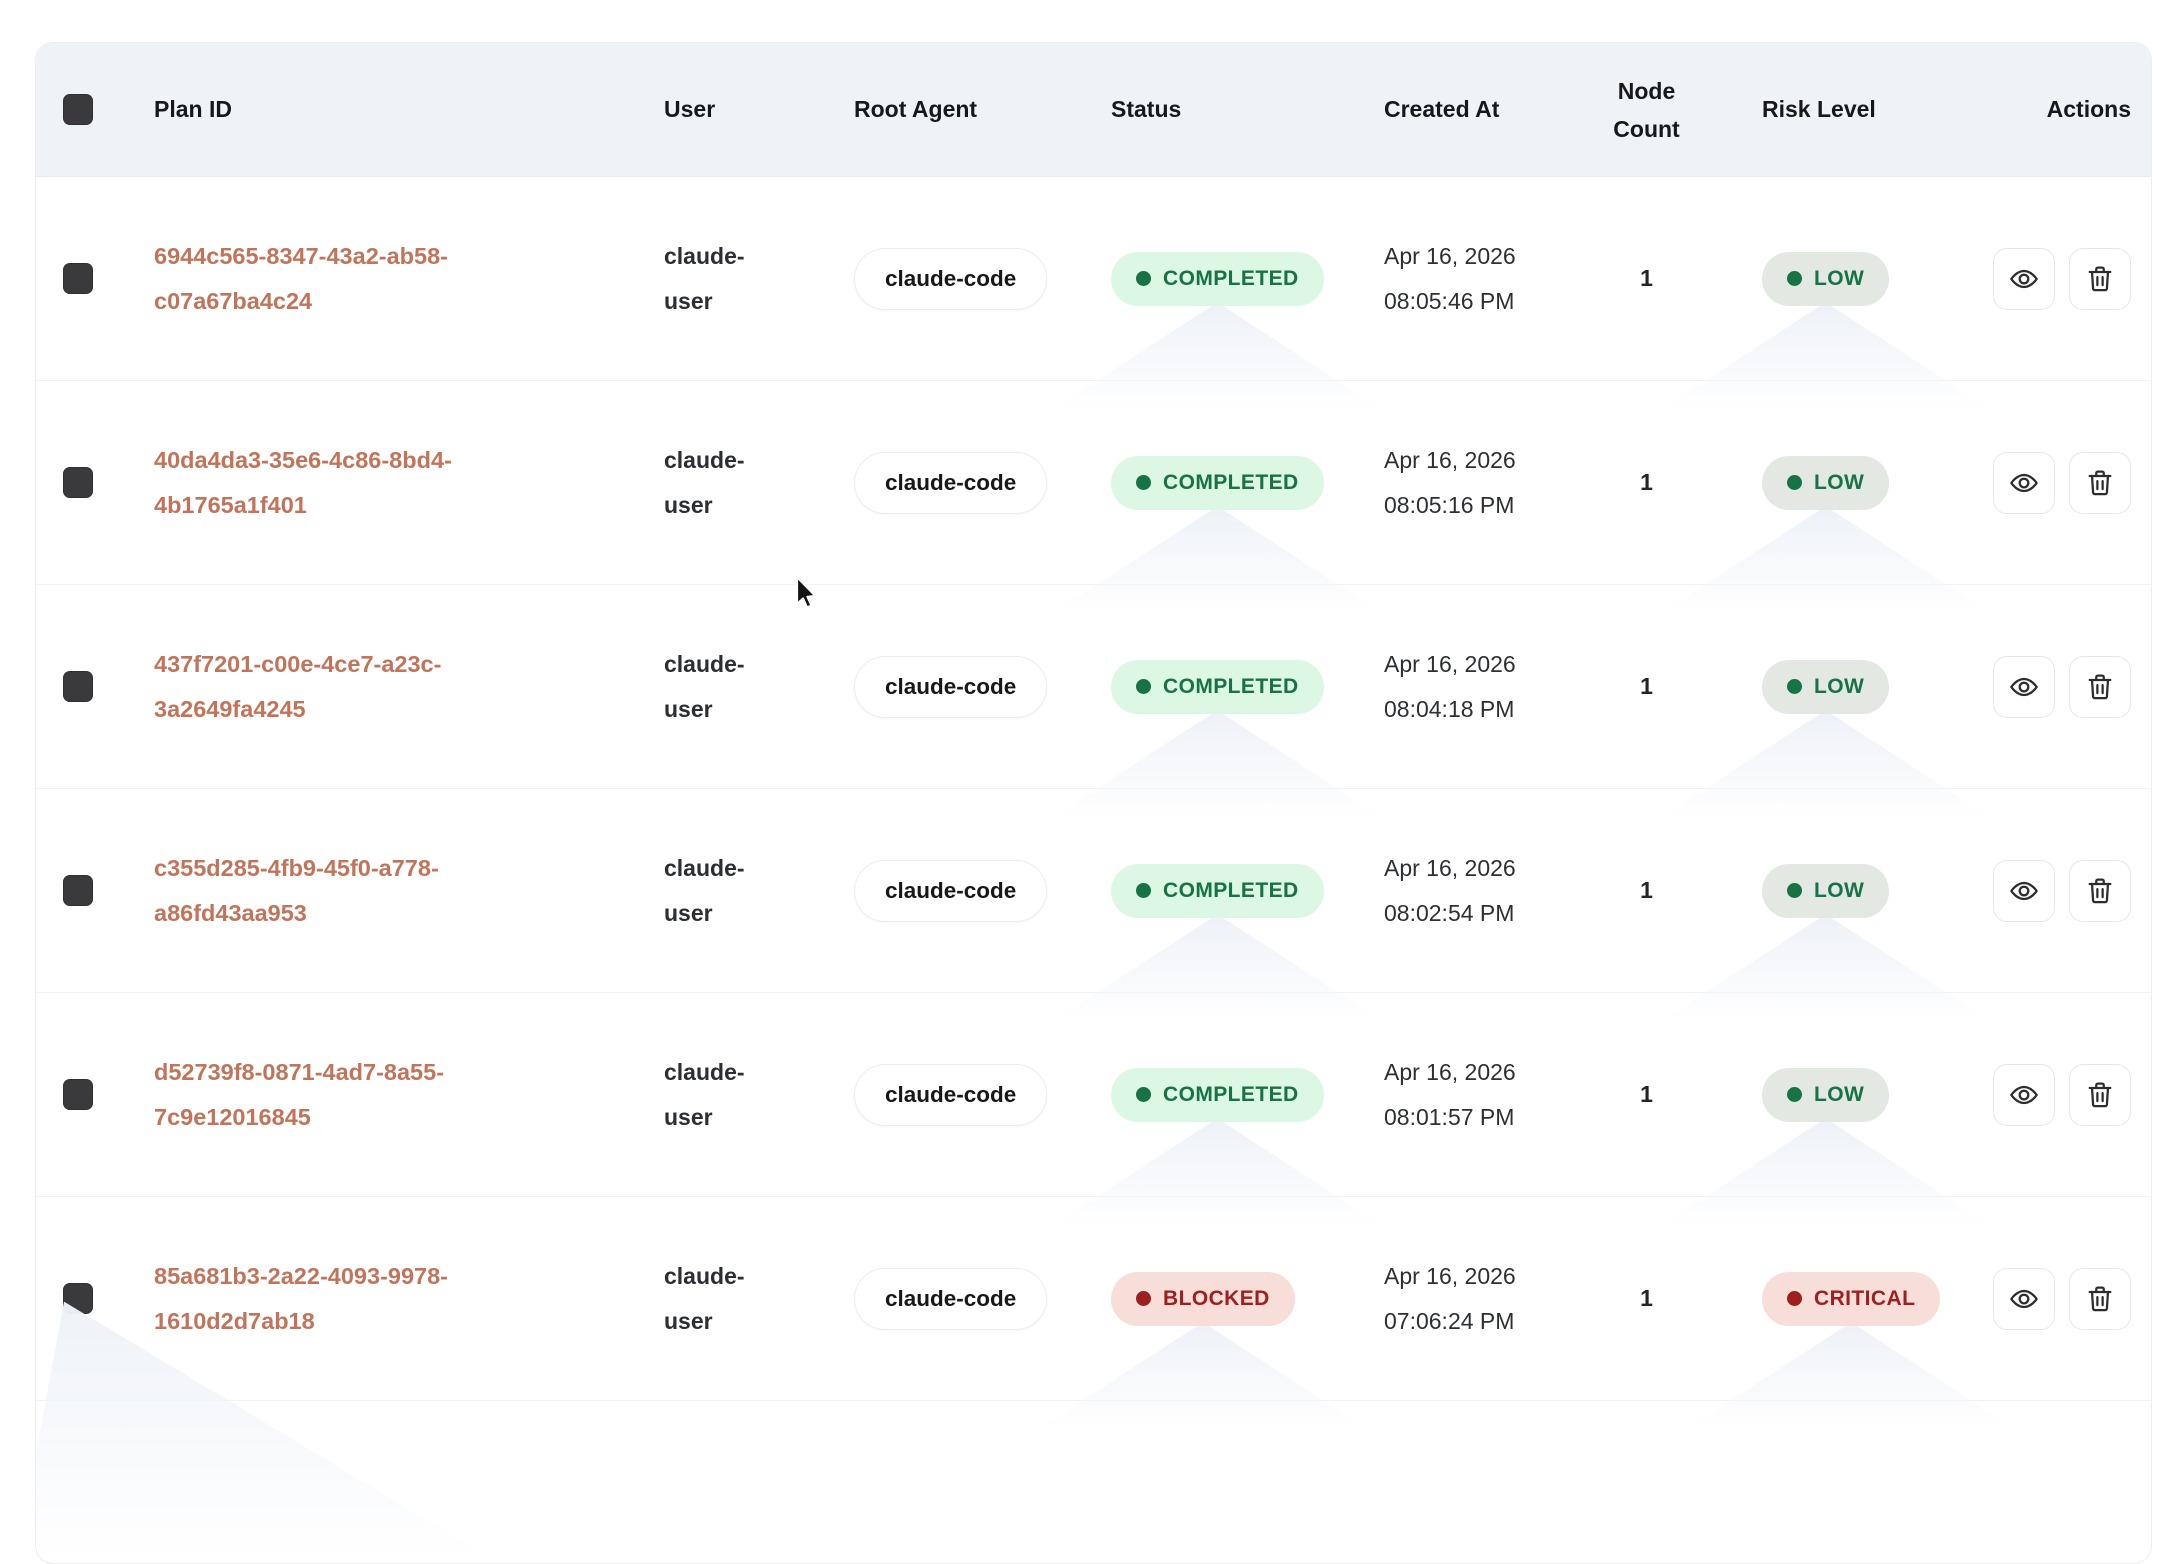  I want to click on status-cell: BLOCKED, so click(1210, 1351).